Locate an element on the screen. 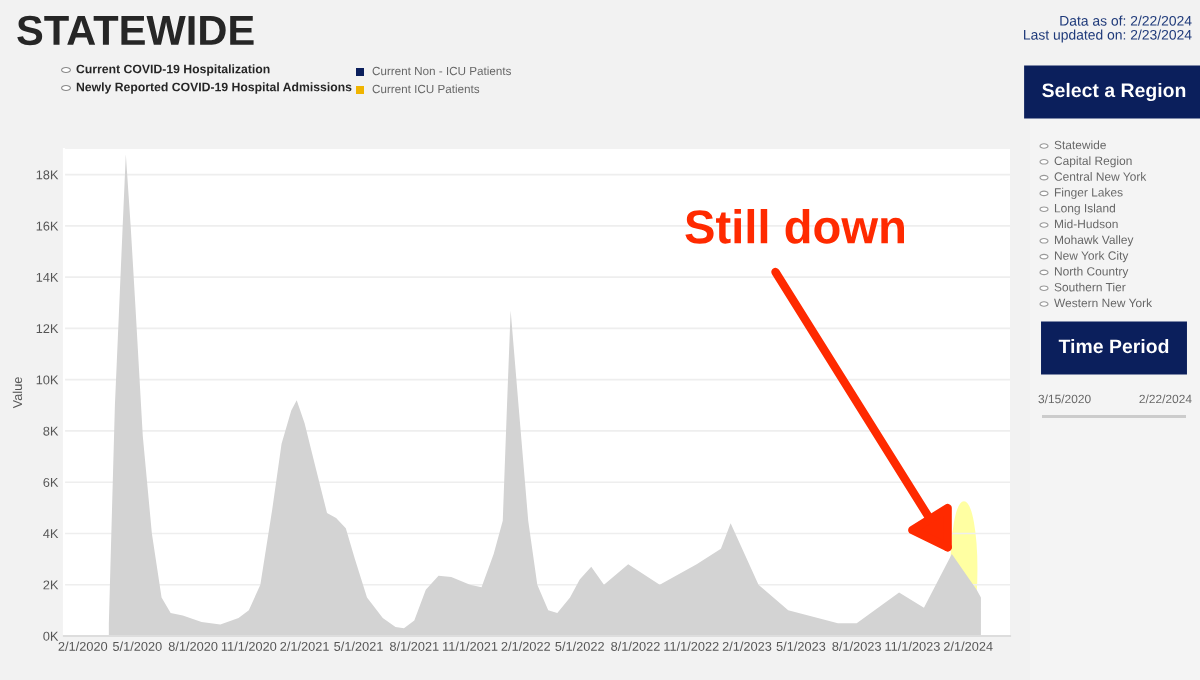  text: Time Period is located at coordinates (1113, 346).